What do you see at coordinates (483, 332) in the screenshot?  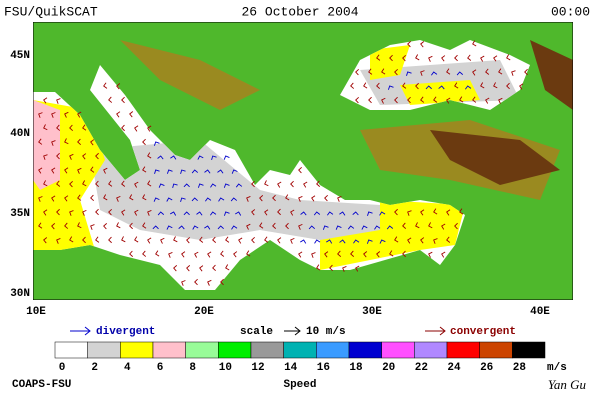 I see `convergent-label: convergent` at bounding box center [483, 332].